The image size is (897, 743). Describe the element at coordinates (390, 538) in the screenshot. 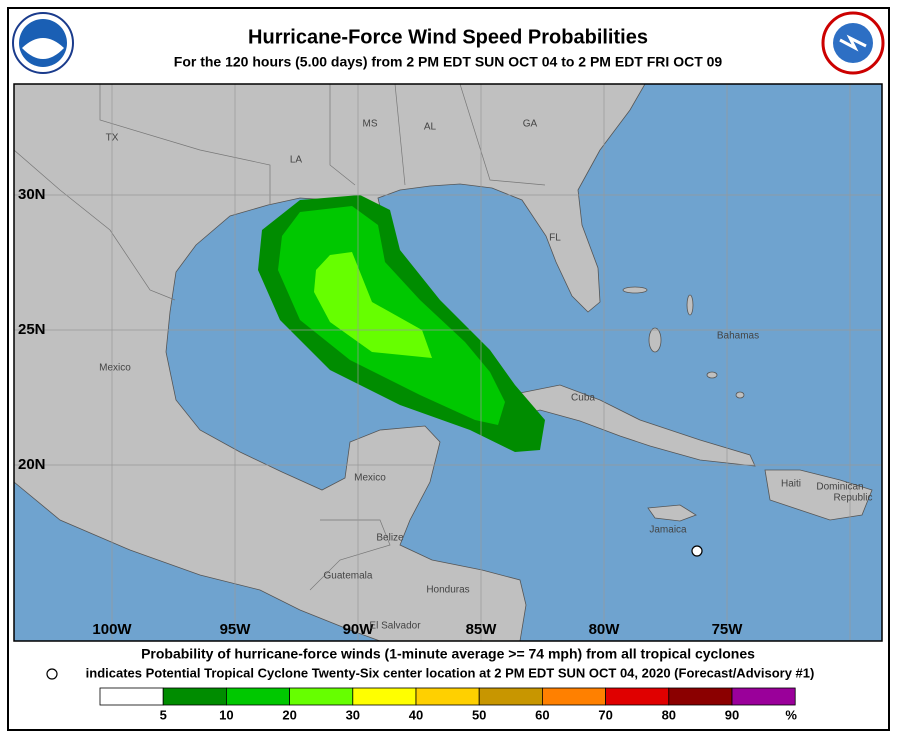

I see `place-label: Belize` at that location.